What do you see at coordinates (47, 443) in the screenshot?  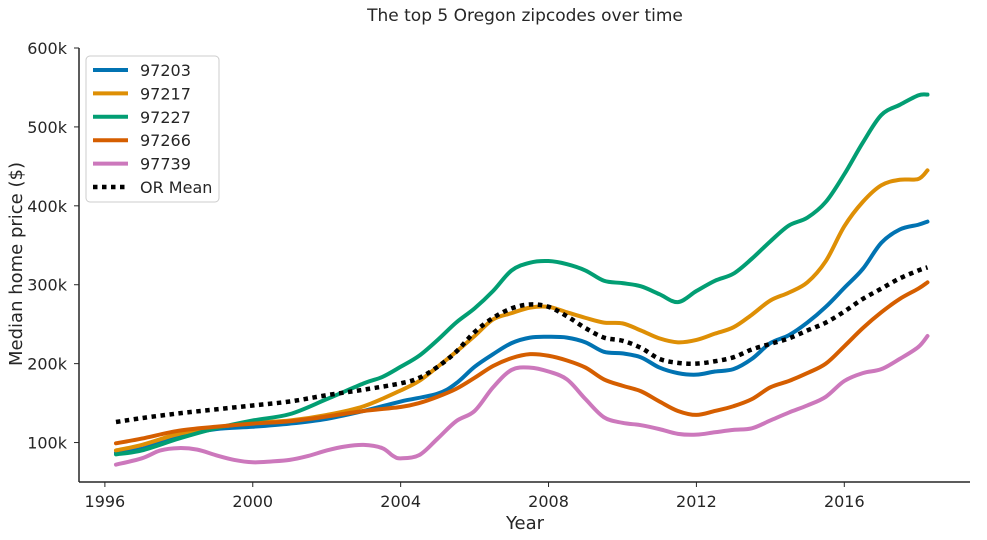 I see `y-tick-label-100000: 100k` at bounding box center [47, 443].